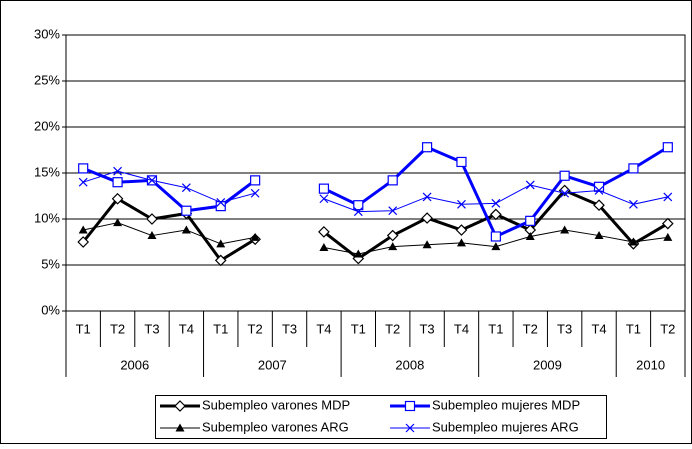 This screenshot has width=692, height=449. Describe the element at coordinates (47, 125) in the screenshot. I see `y-tick-label: 20%` at that location.